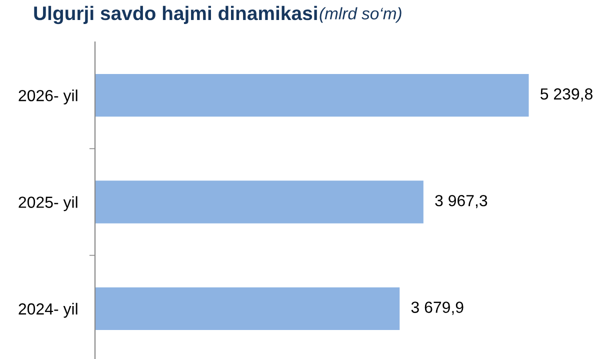 The height and width of the screenshot is (359, 601). I want to click on chart-subtitle: (mlrd so‘m), so click(361, 15).